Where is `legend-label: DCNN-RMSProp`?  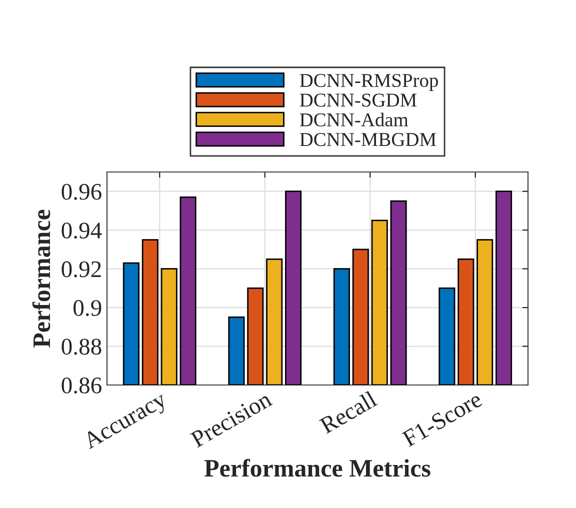 legend-label: DCNN-RMSProp is located at coordinates (369, 82).